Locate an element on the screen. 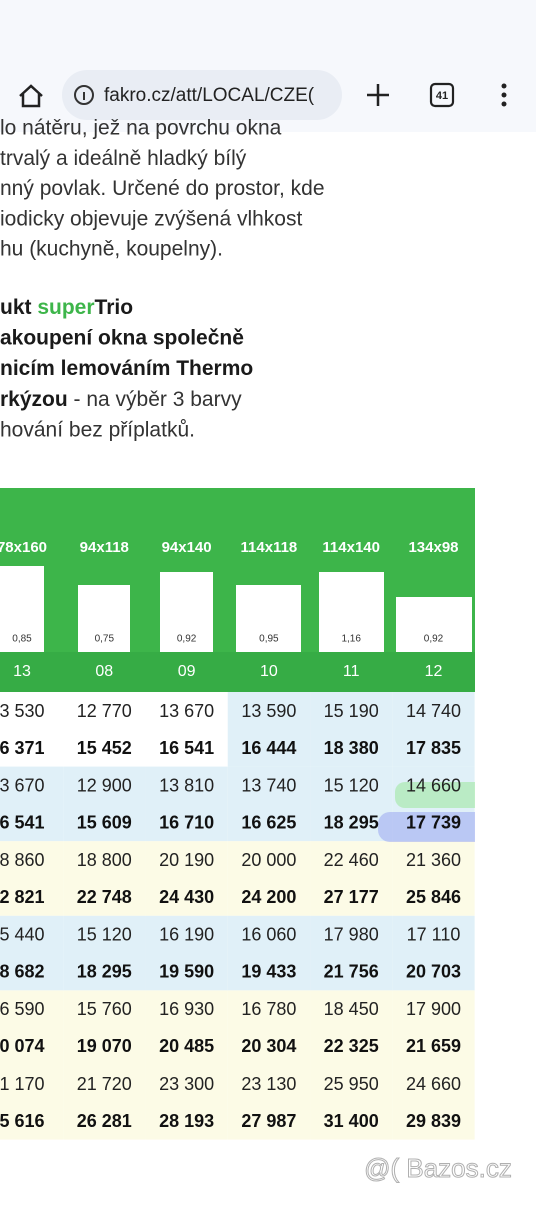 The height and width of the screenshot is (1205, 536). price: 18 800 is located at coordinates (104, 860).